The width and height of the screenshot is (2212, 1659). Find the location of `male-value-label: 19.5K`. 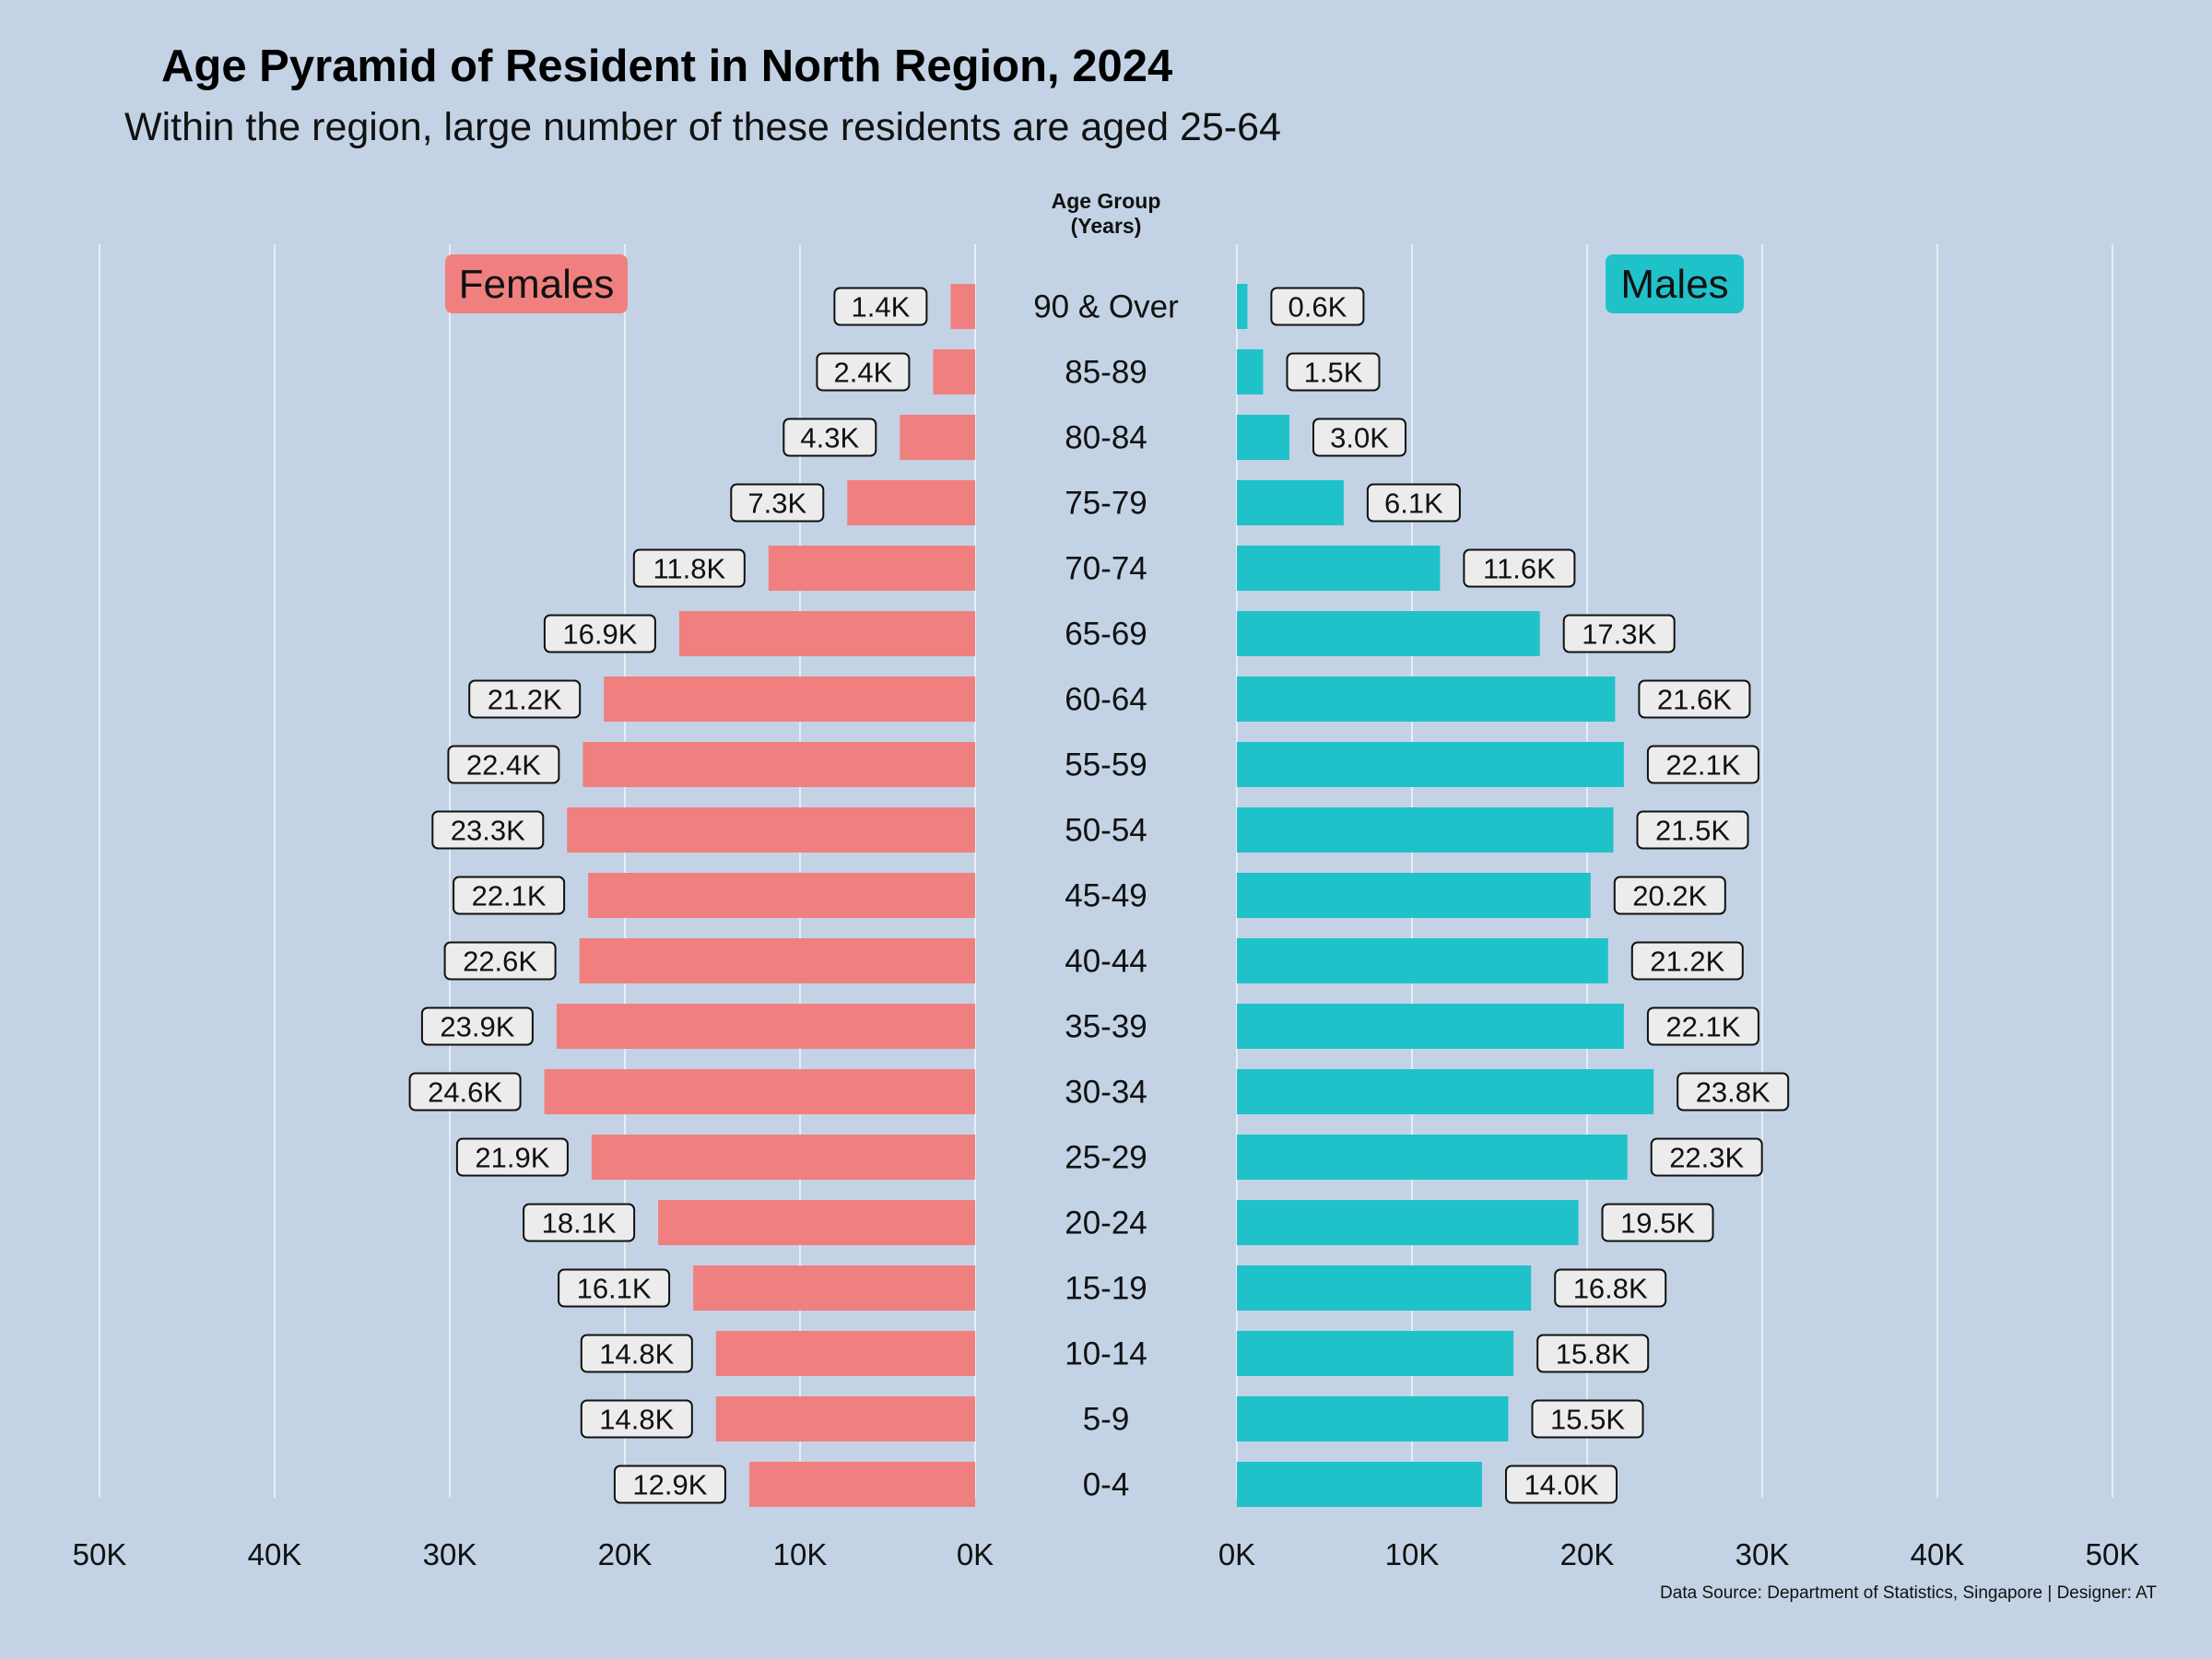

male-value-label: 19.5K is located at coordinates (1657, 1223).